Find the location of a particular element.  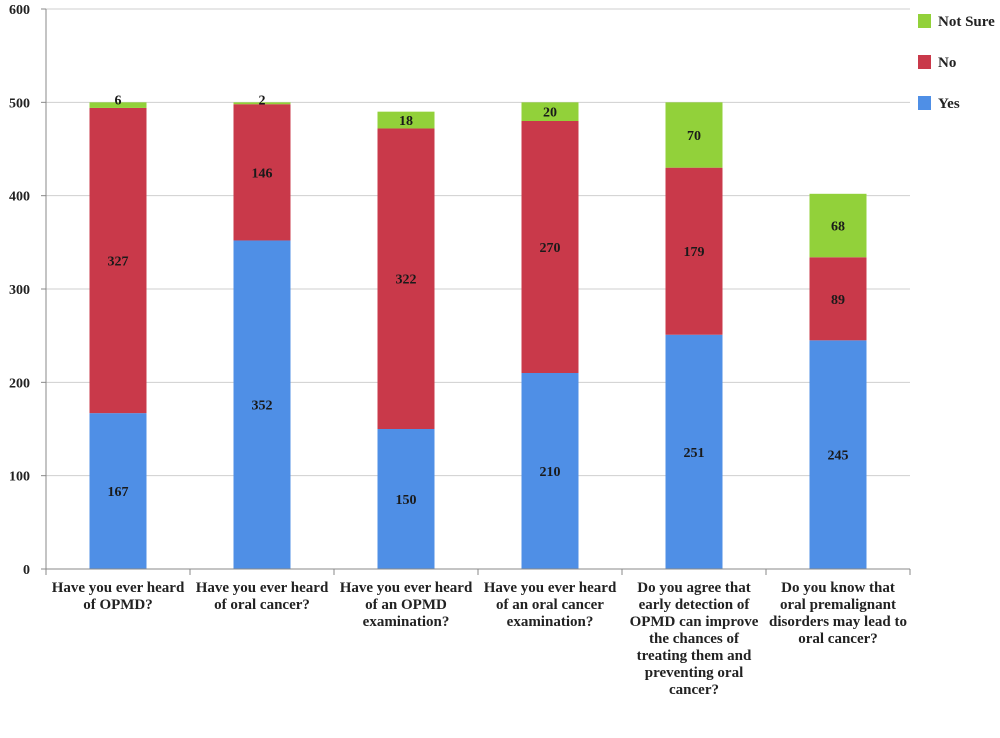

data-label: 352 is located at coordinates (262, 406).